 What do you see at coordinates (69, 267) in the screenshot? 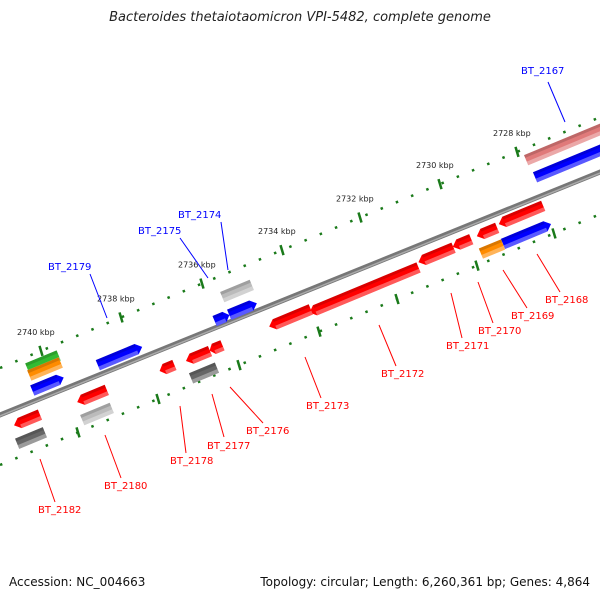
I see `gene-label-BT_2179: BT_2179` at bounding box center [69, 267].